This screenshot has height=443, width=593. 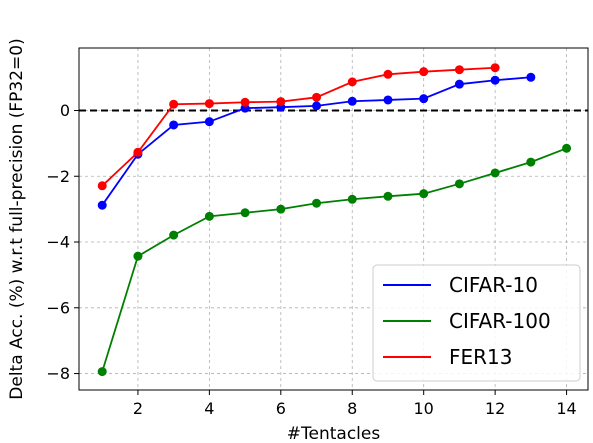 What do you see at coordinates (58, 373) in the screenshot?
I see `y-tick-label: −8` at bounding box center [58, 373].